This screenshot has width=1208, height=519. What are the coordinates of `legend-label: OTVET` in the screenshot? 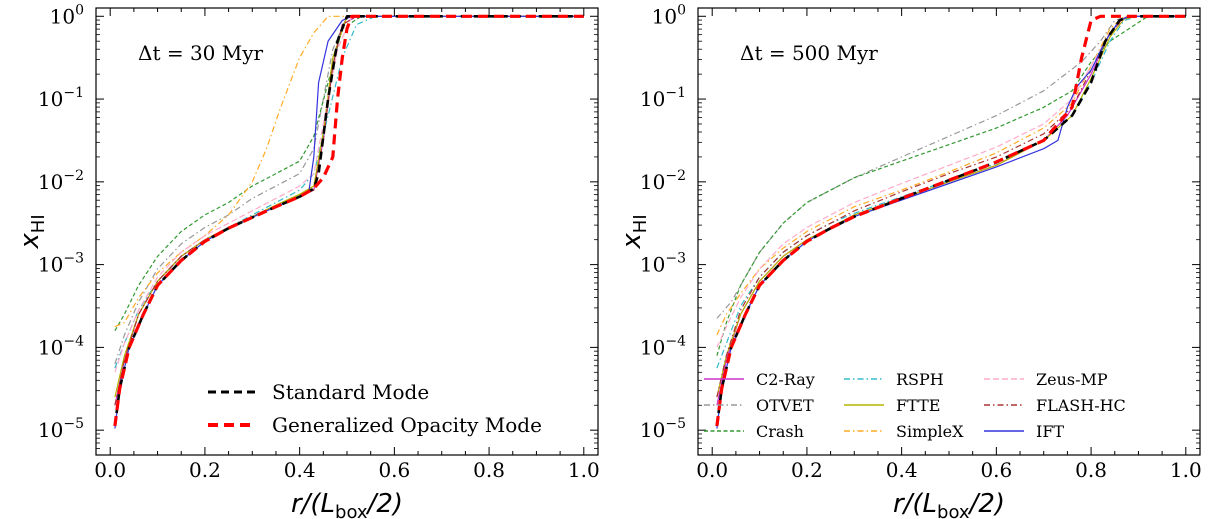 It's located at (785, 405).